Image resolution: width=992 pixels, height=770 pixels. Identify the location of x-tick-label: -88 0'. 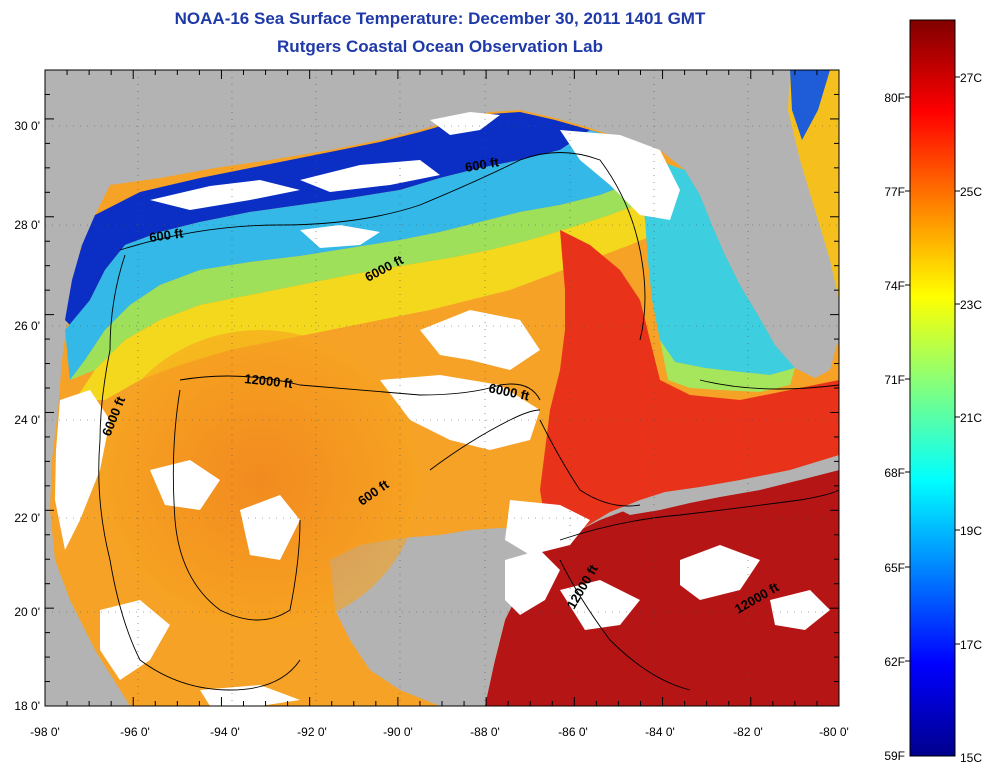
(485, 732).